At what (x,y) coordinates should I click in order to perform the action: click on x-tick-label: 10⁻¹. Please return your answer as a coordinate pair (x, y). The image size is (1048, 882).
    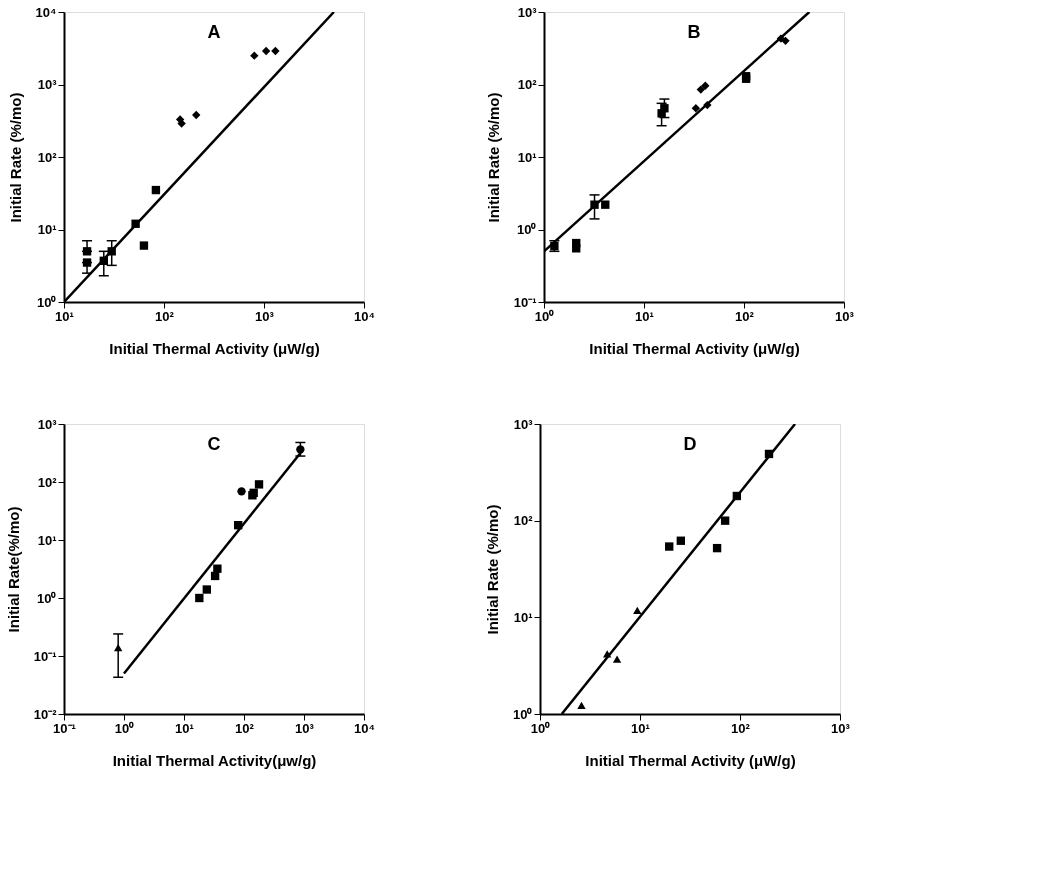
    Looking at the image, I should click on (64, 728).